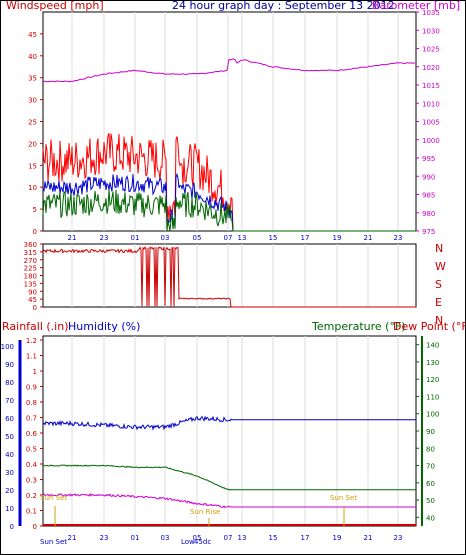 This screenshot has width=466, height=555. What do you see at coordinates (35, 232) in the screenshot?
I see `panel1-left-tick: 0` at bounding box center [35, 232].